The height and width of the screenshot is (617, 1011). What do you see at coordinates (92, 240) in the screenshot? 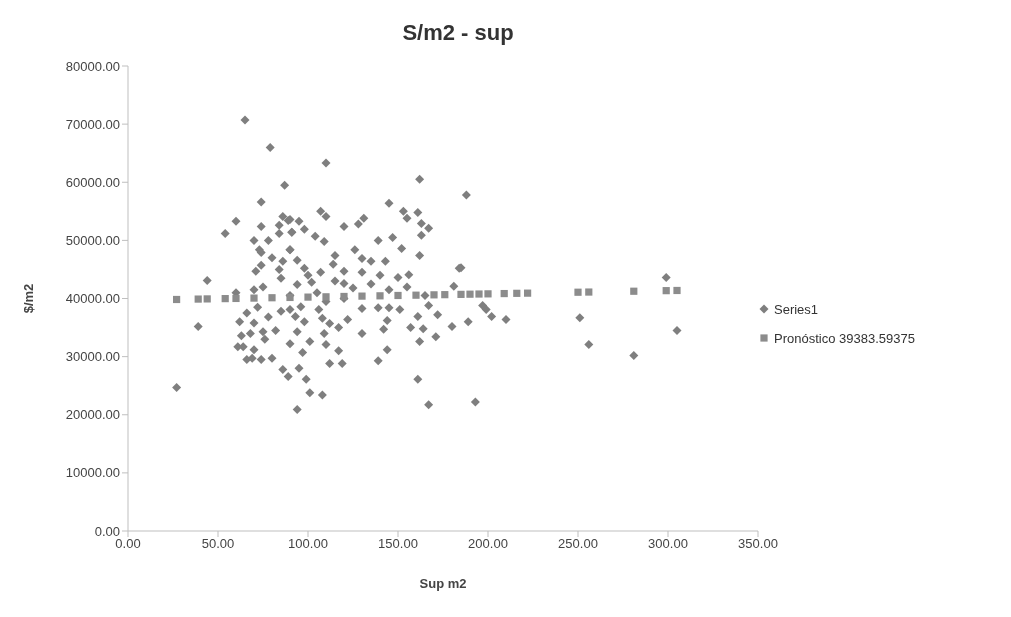
I see `y-tick-label: 50000.00` at bounding box center [92, 240].